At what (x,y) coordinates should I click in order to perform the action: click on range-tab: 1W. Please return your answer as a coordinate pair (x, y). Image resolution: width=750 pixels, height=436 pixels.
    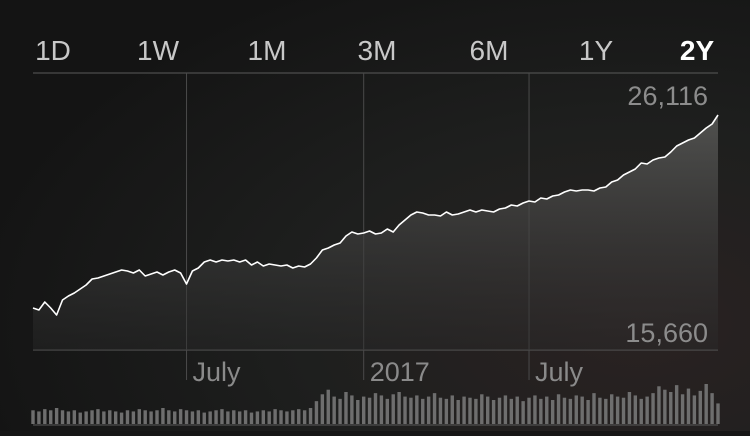
    Looking at the image, I should click on (158, 50).